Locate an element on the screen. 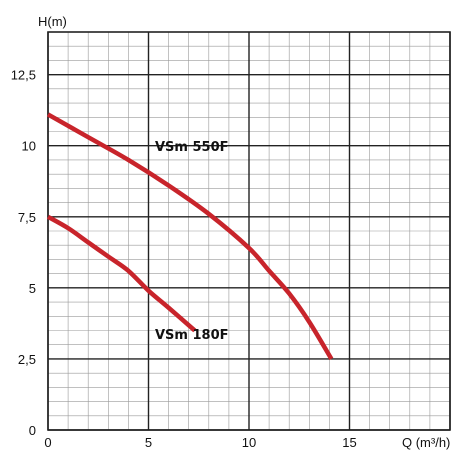 Image resolution: width=460 pixels, height=458 pixels. y-tick-label: 2,5 is located at coordinates (27, 359).